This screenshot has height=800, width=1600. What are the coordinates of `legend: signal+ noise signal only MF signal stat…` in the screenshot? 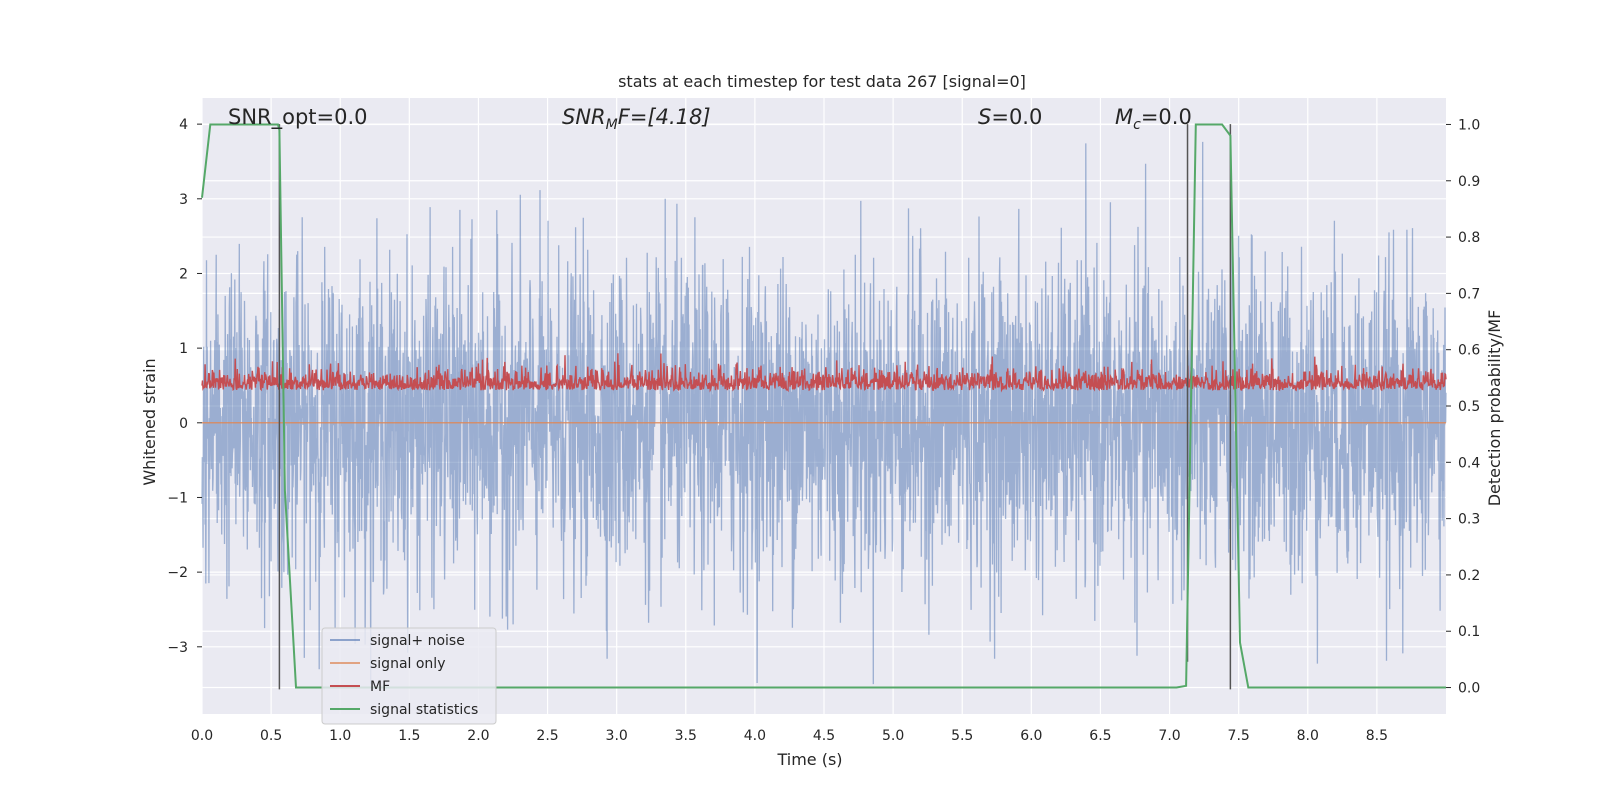 It's located at (409, 676).